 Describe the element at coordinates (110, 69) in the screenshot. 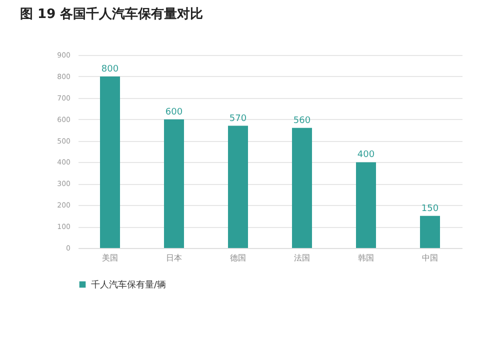

I see `data-label: 800` at that location.